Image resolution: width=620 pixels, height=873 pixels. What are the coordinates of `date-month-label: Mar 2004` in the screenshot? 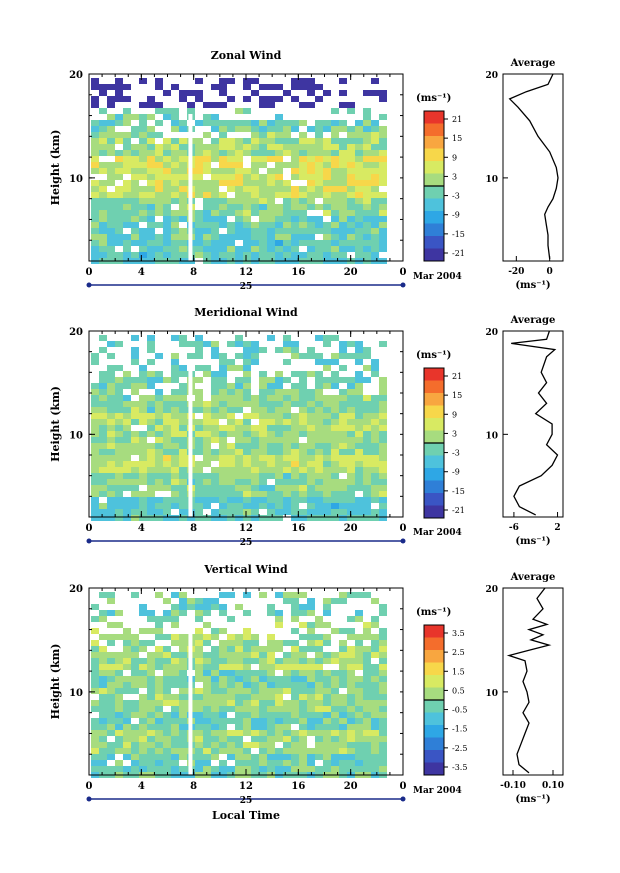 It's located at (437, 277).